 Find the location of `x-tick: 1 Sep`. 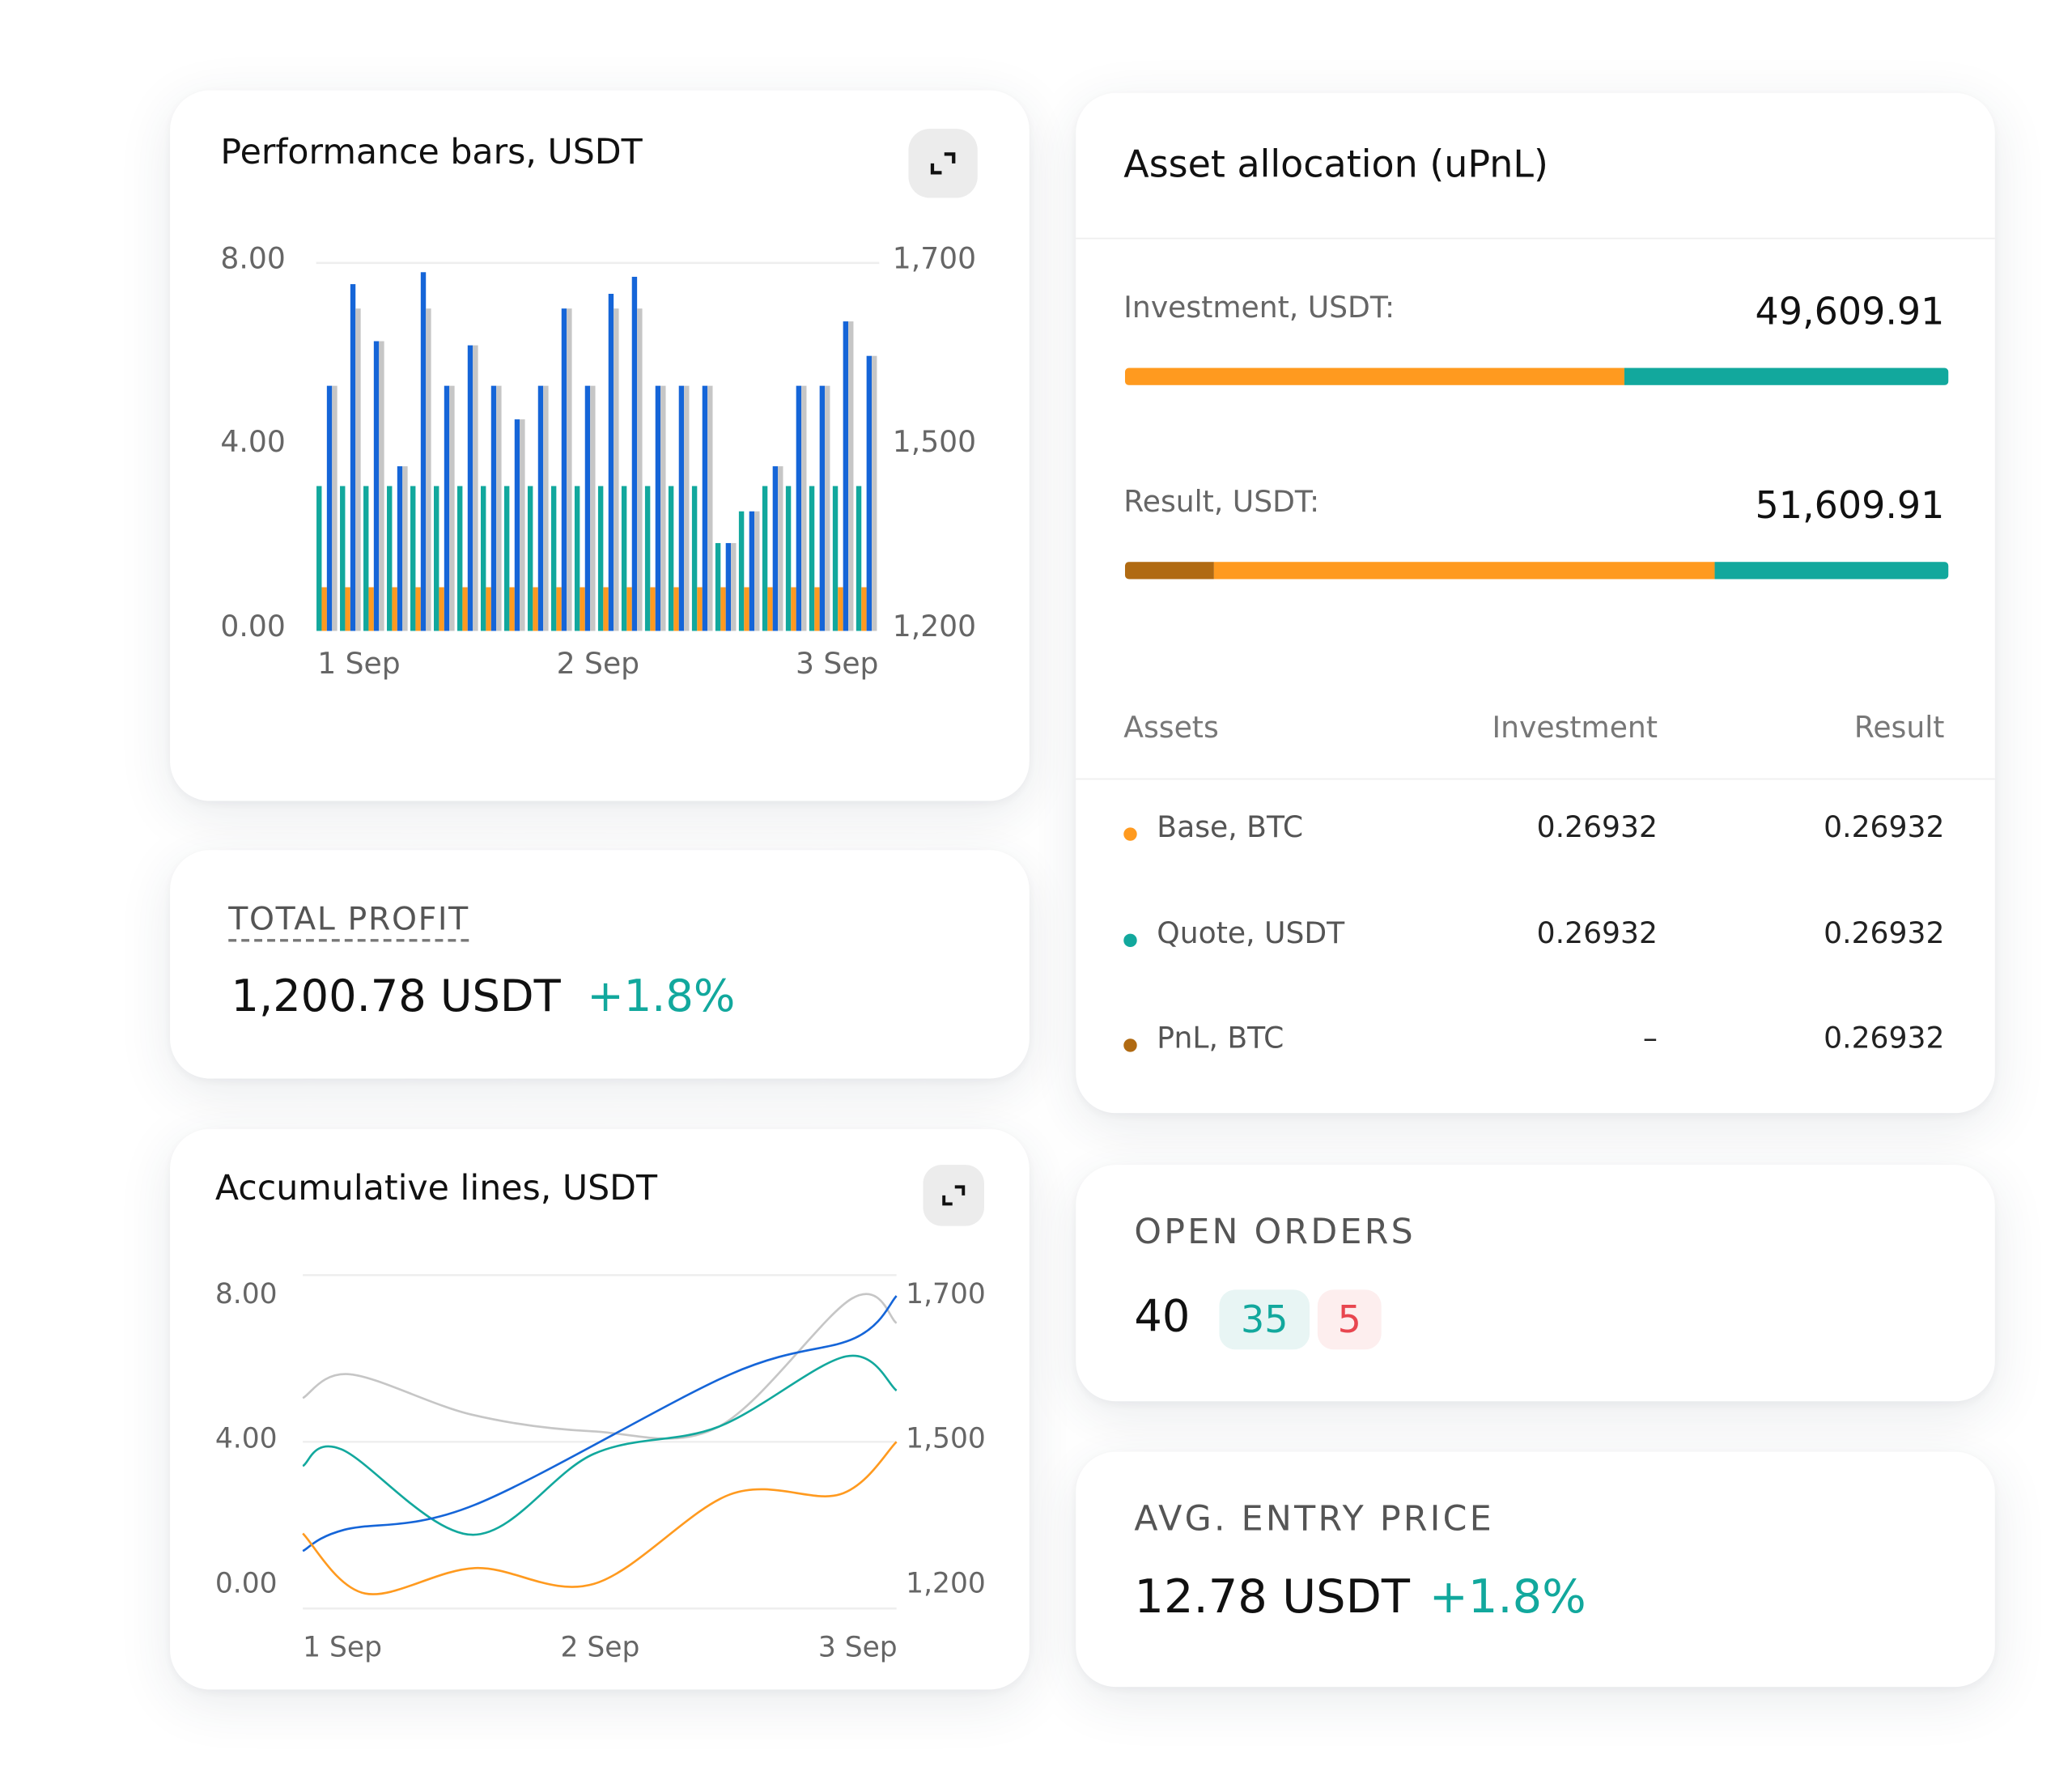

x-tick: 1 Sep is located at coordinates (359, 665).